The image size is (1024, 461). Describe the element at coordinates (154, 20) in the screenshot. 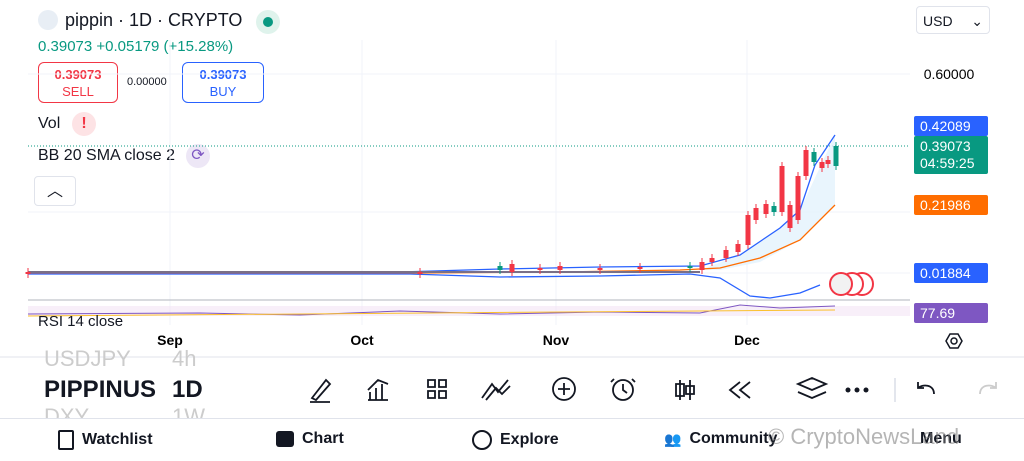

I see `symbol-title: pippin · 1D · CRYPTO` at that location.